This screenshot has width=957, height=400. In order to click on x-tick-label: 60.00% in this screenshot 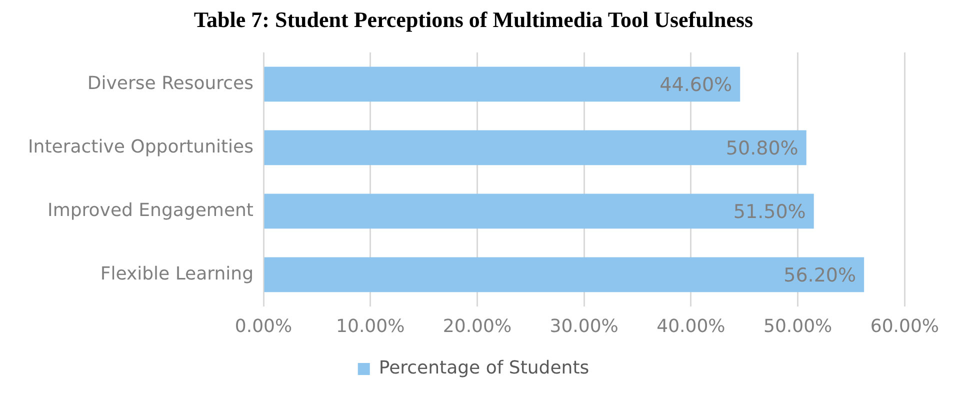, I will do `click(905, 326)`.